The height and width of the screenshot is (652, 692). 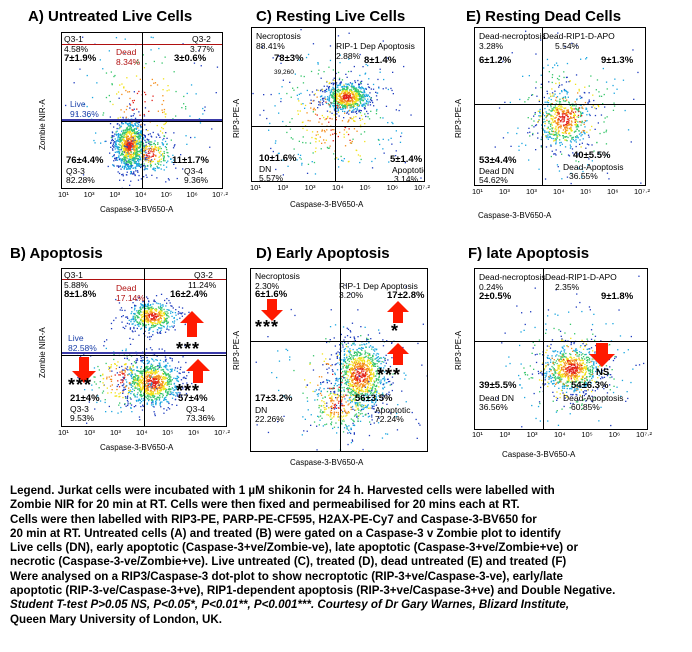 I want to click on q4-name: Q3-4, so click(x=193, y=171).